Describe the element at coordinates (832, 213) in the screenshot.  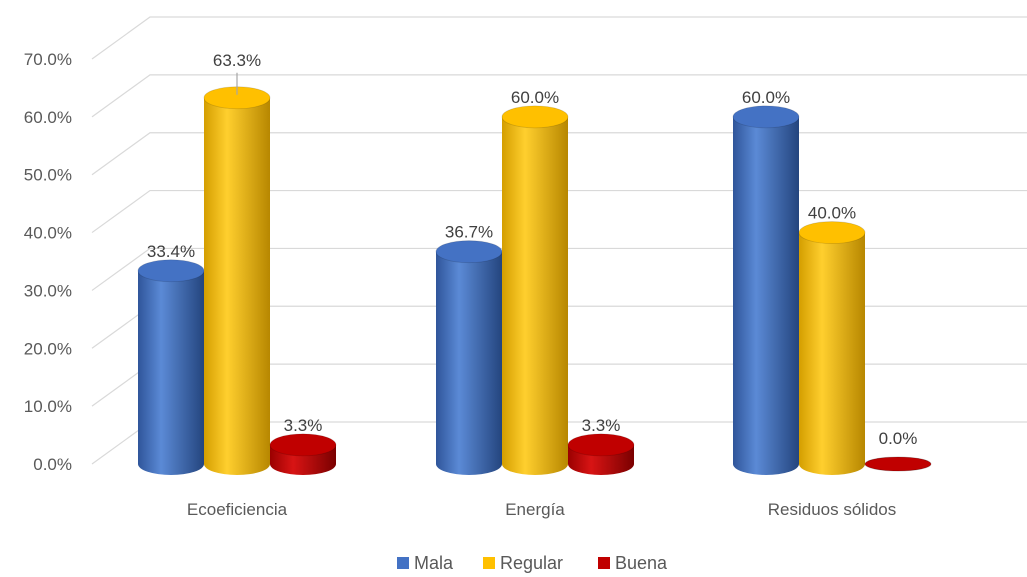
I see `data-label: 40.0%` at that location.